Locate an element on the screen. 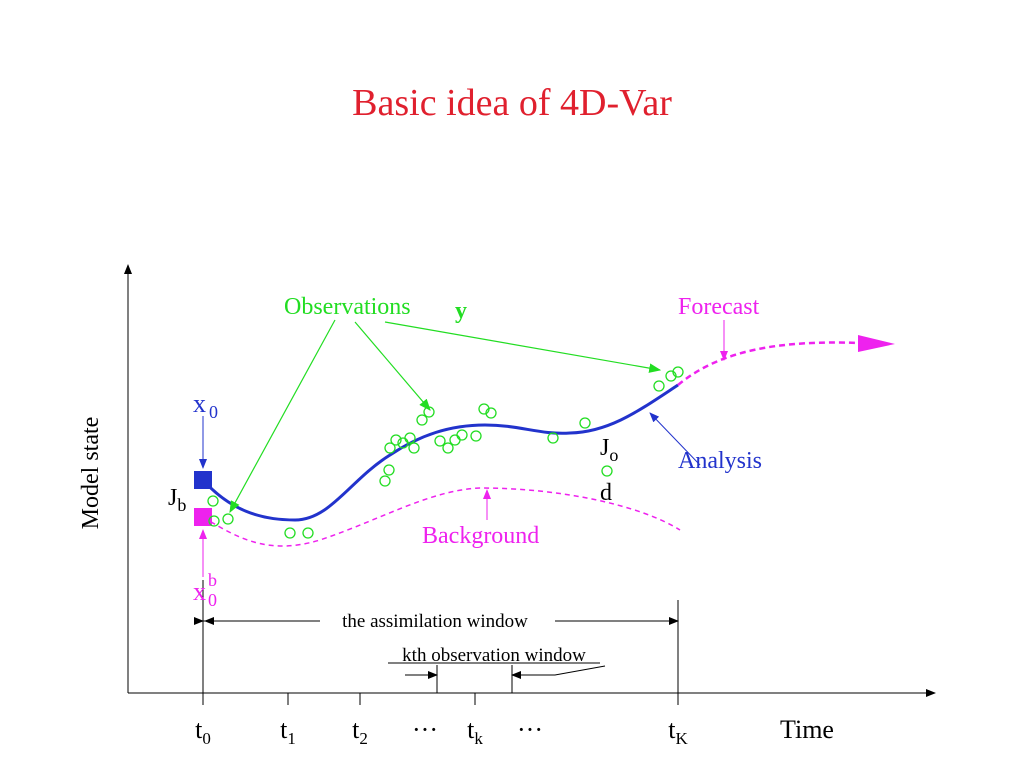 The width and height of the screenshot is (1024, 768). time-tick-label: tK is located at coordinates (678, 731).